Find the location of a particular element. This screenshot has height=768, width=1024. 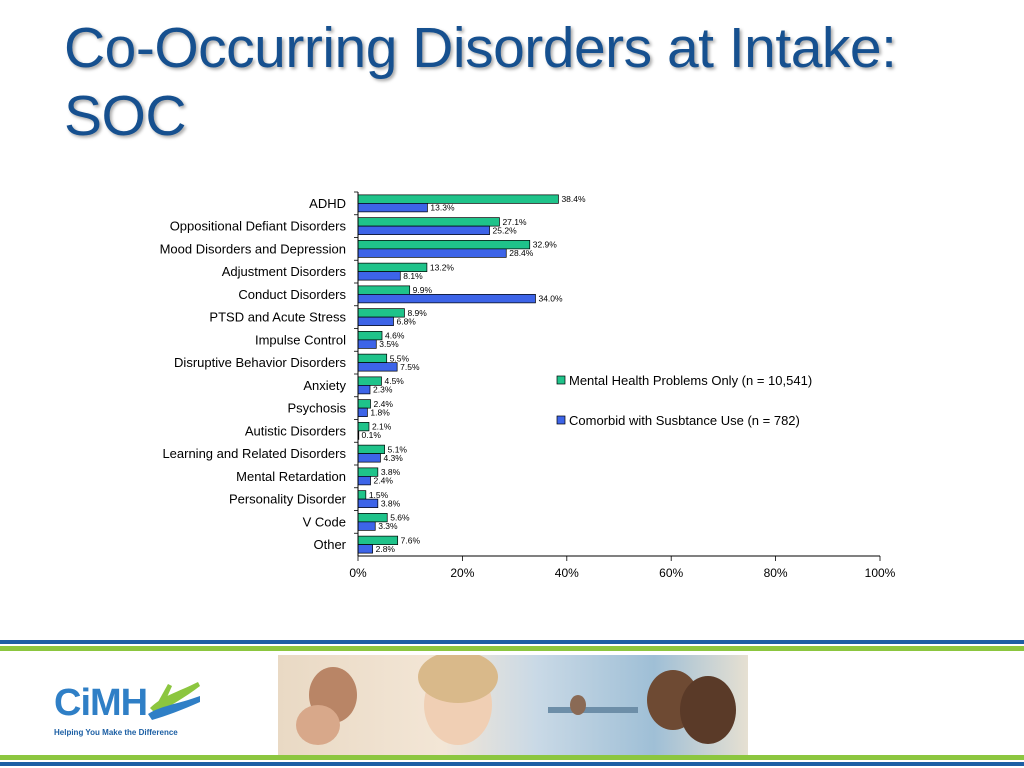

data-label: 1.8% is located at coordinates (380, 412).